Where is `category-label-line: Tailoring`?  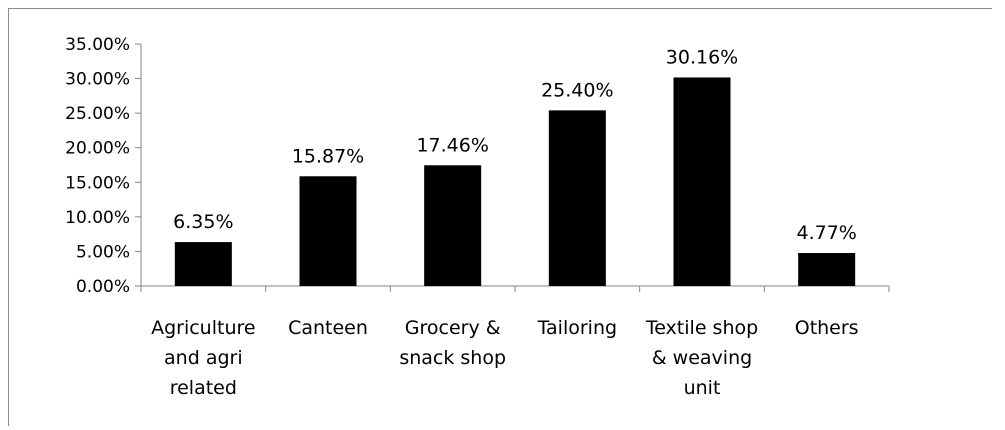
category-label-line: Tailoring is located at coordinates (577, 328).